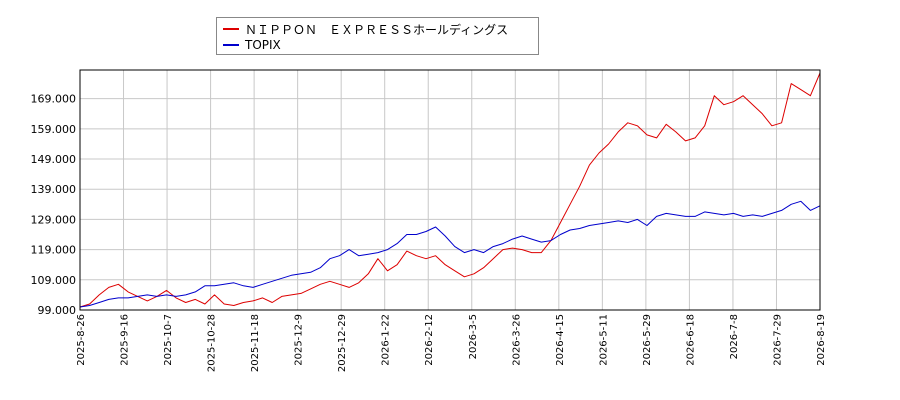 The height and width of the screenshot is (400, 900). Describe the element at coordinates (734, 336) in the screenshot. I see `x-tick-label: 2026-7-8` at that location.